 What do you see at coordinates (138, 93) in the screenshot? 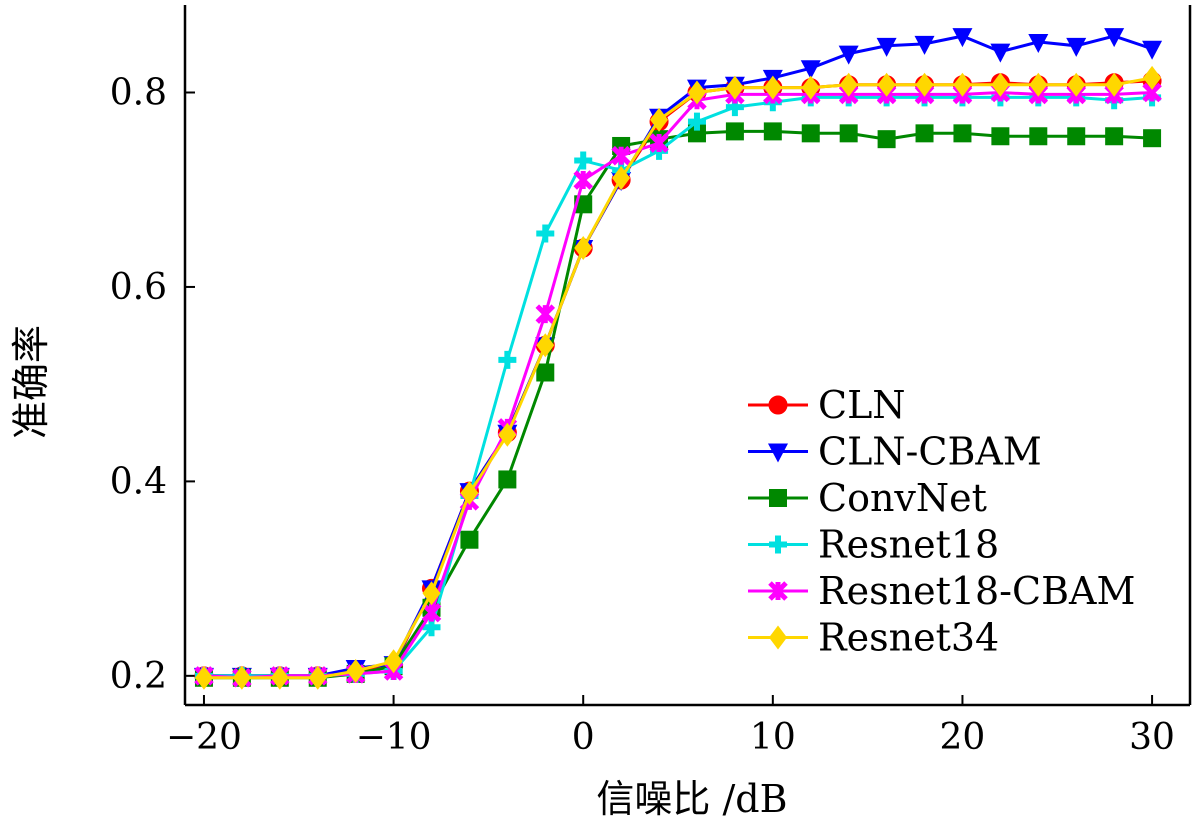
I see `y-tick-label: 0.8` at bounding box center [138, 93].